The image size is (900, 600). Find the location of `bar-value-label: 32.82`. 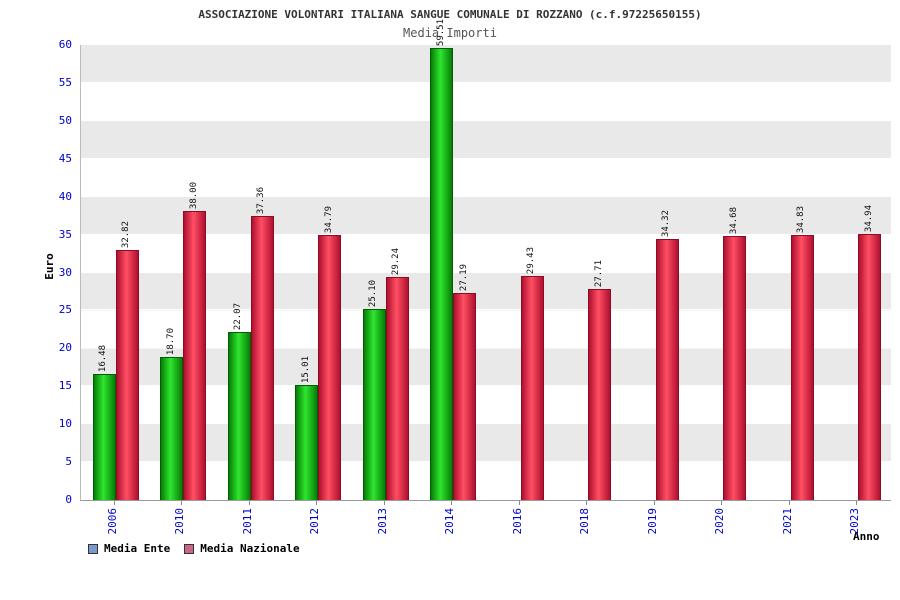

bar-value-label: 32.82 is located at coordinates (126, 235).